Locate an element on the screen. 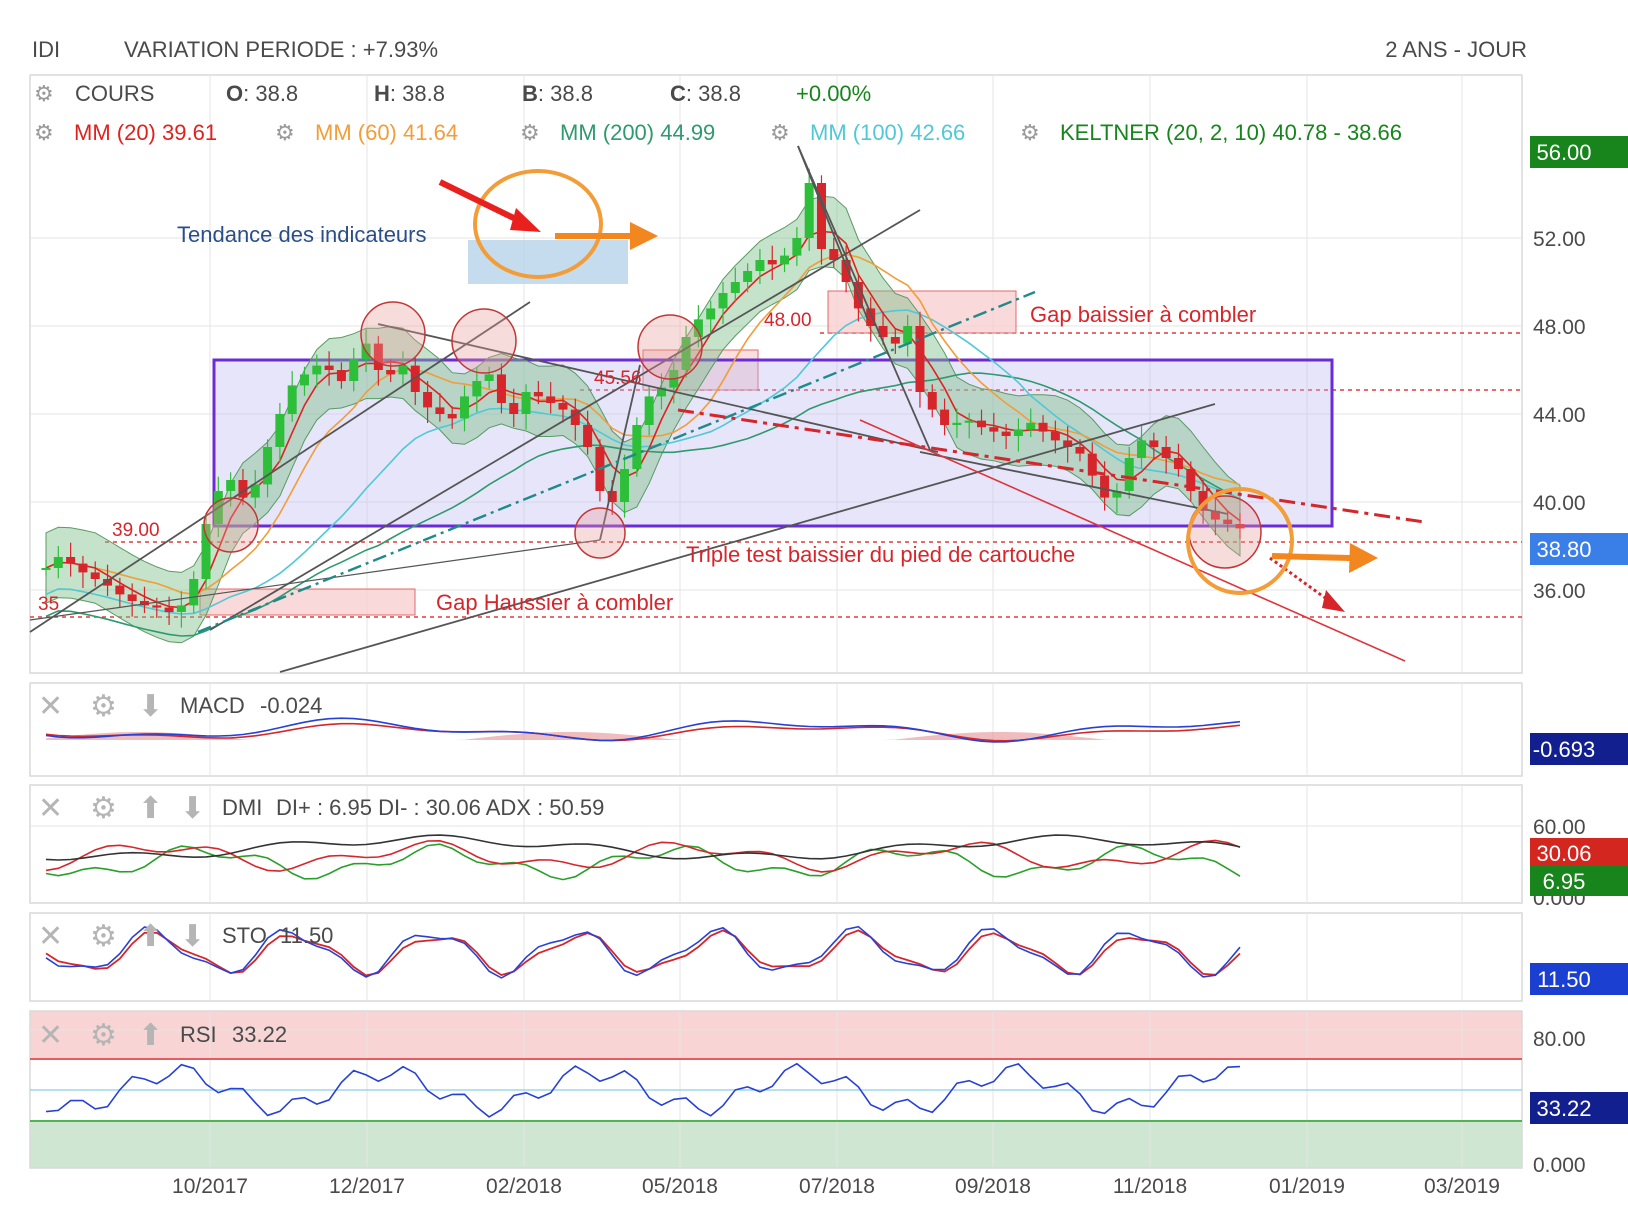  rsi-label: RSI is located at coordinates (198, 1034).